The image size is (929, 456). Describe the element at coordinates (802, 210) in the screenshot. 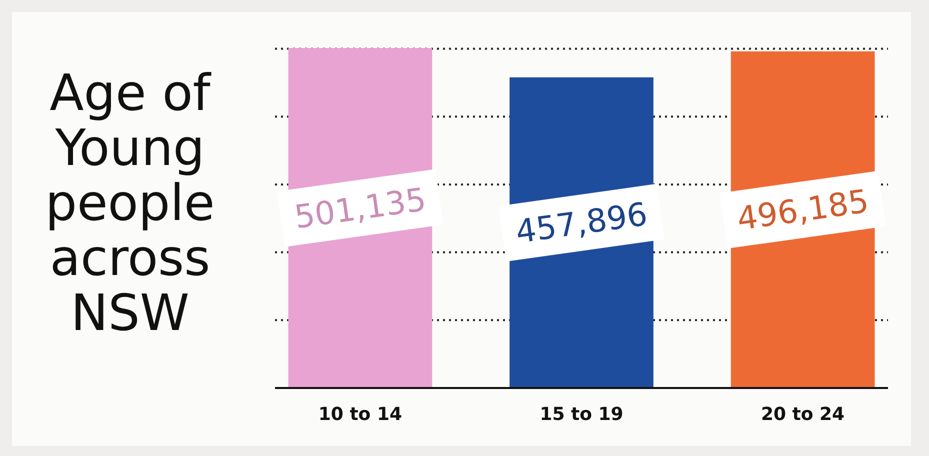

I see `data-label: 496,185` at that location.